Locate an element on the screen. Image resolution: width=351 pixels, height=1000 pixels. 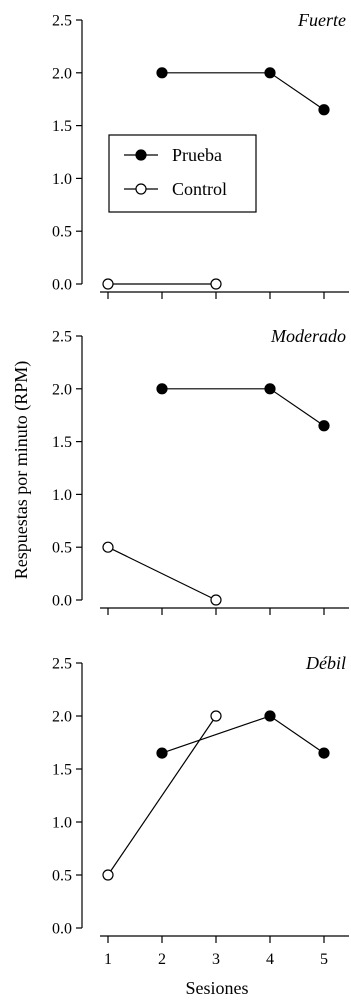
legend-box is located at coordinates (182, 173).